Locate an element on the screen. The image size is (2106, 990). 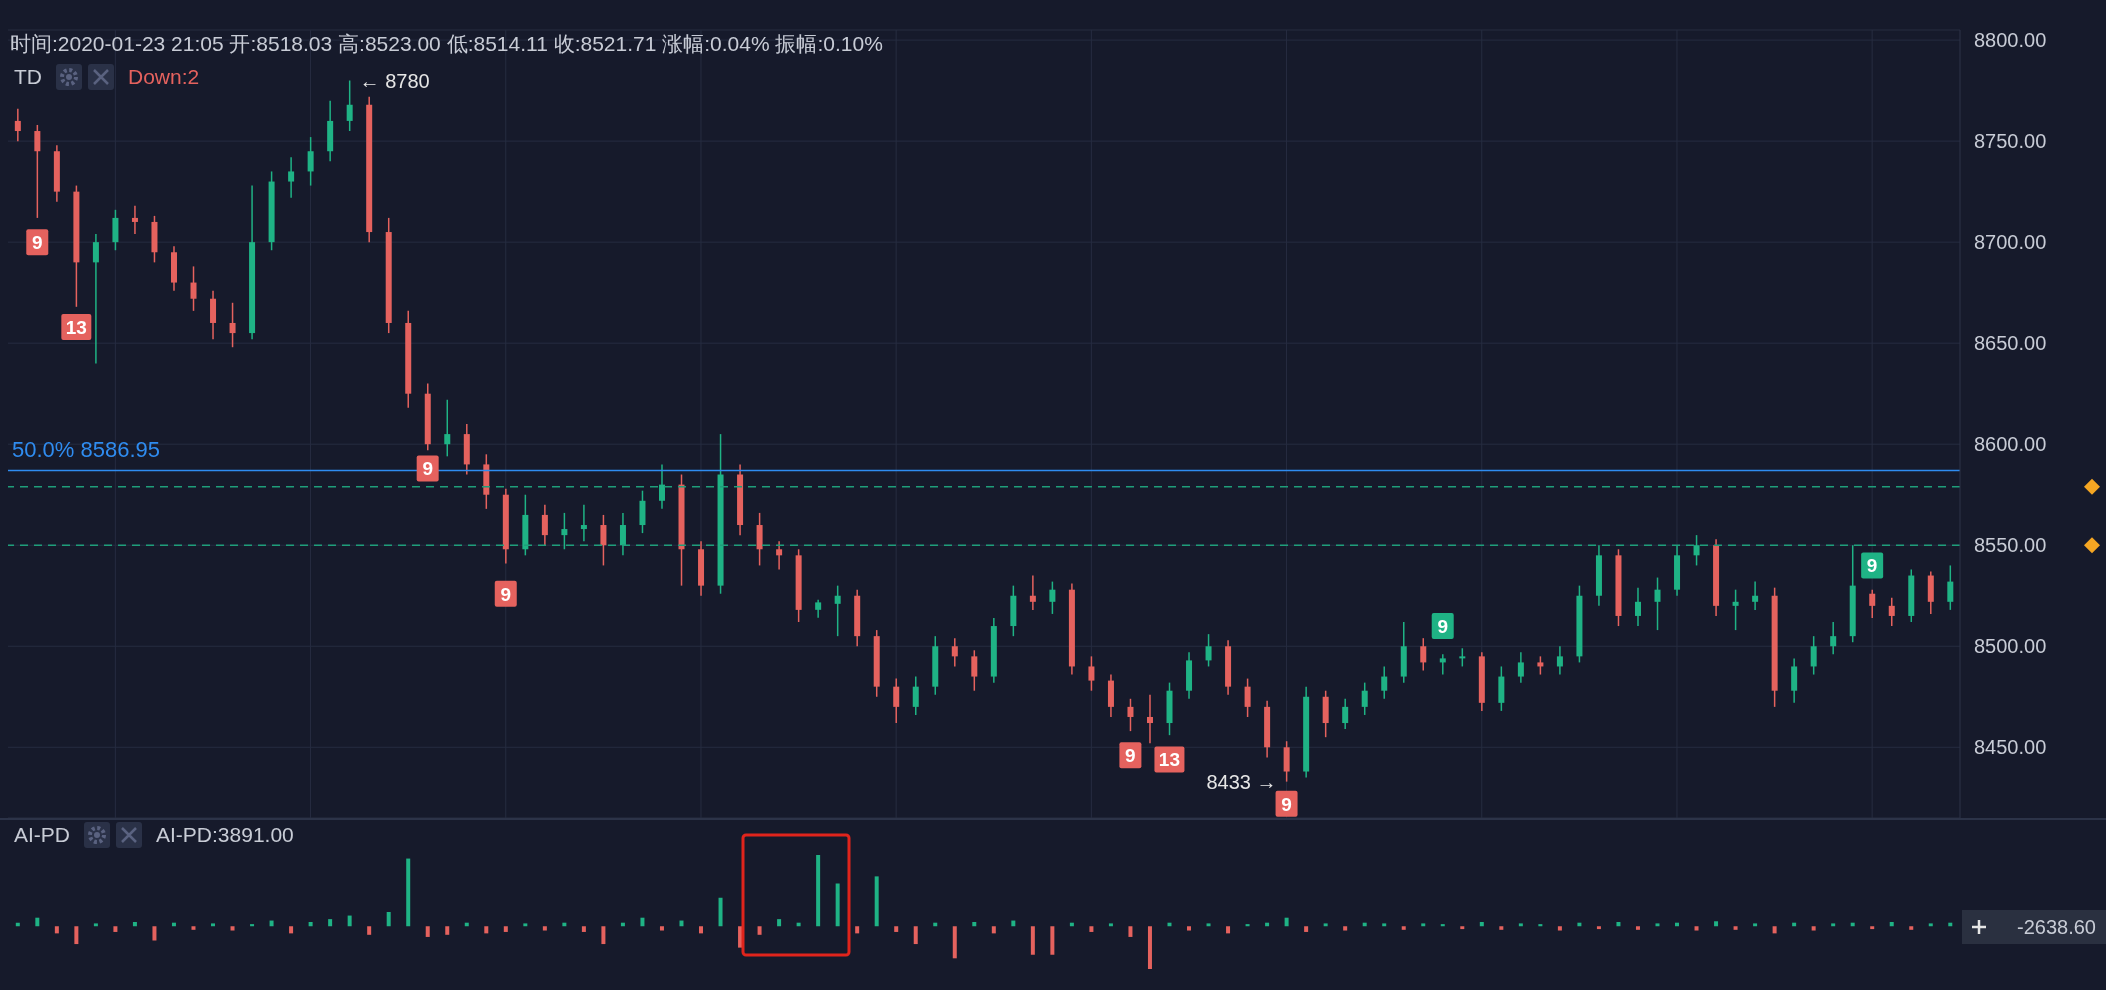
y-tick-label: 8750.00 is located at coordinates (2010, 141).